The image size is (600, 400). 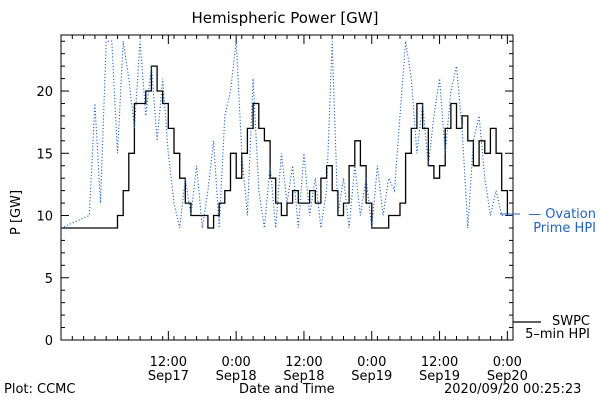 What do you see at coordinates (49, 341) in the screenshot?
I see `y-tick-label: 0` at bounding box center [49, 341].